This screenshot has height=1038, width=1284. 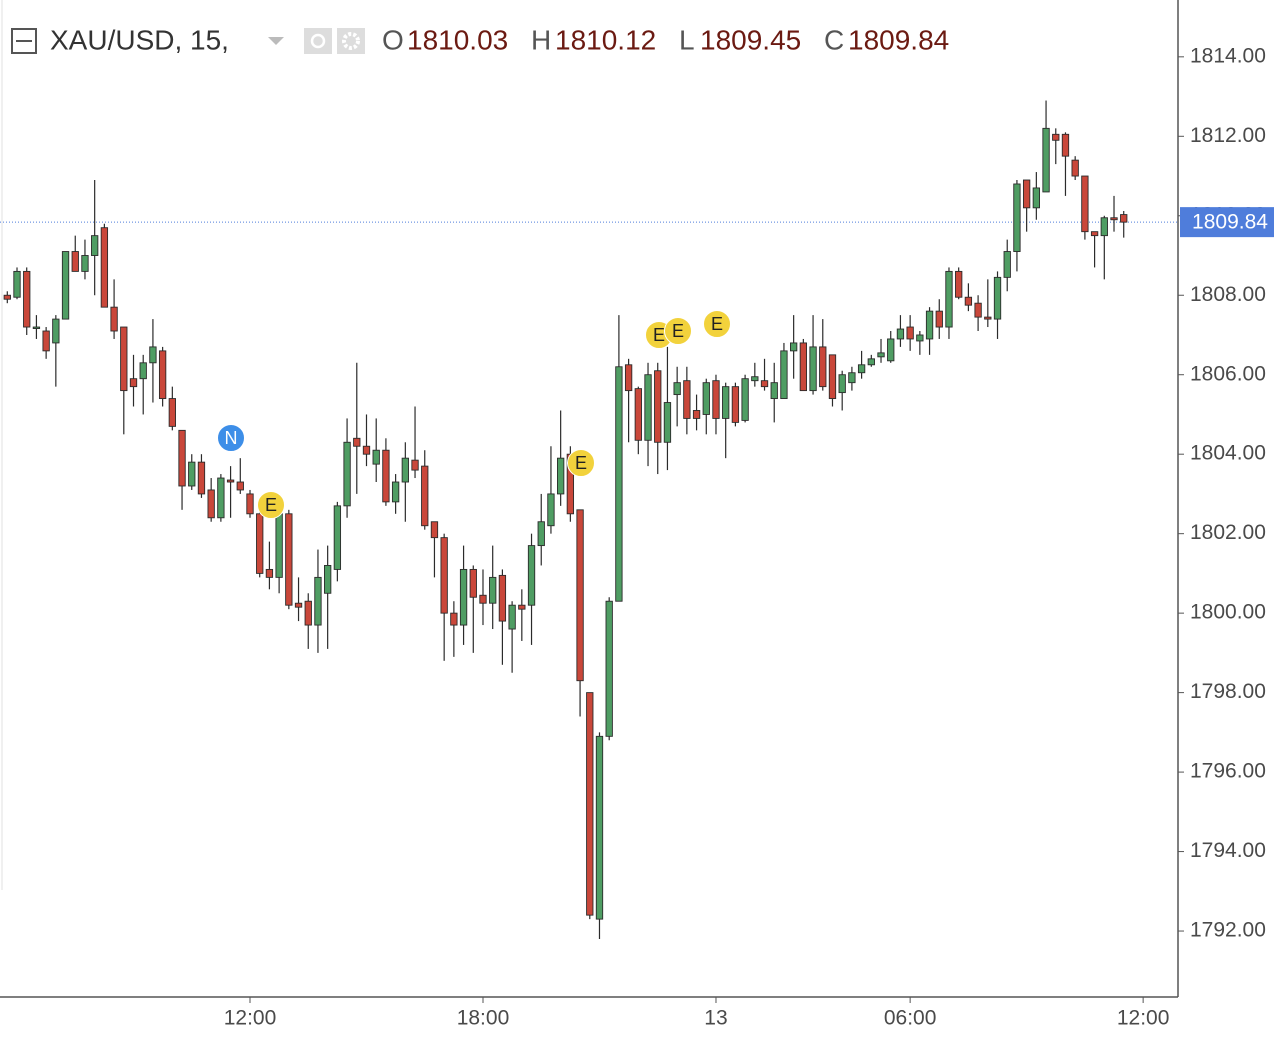 I want to click on low-label: L, so click(x=687, y=39).